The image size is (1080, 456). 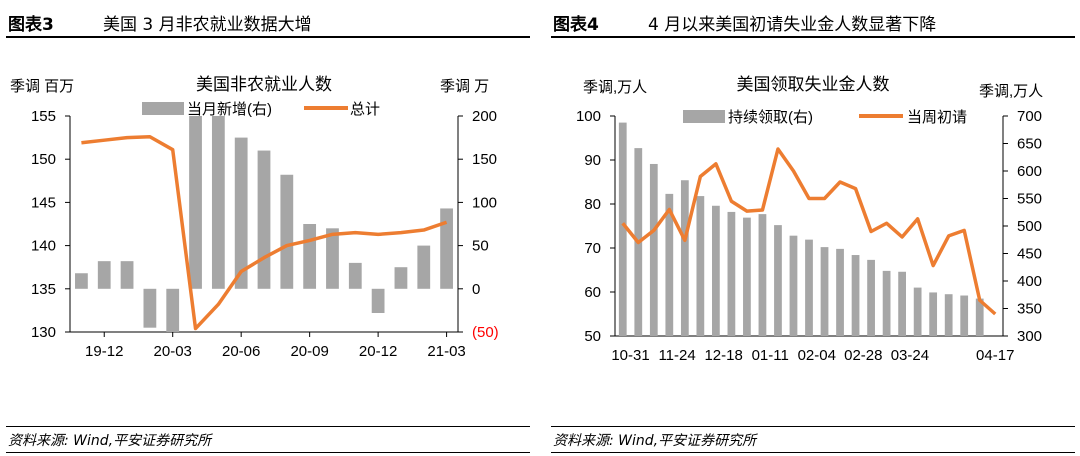 I want to click on figure-number: 图表4, so click(x=576, y=25).